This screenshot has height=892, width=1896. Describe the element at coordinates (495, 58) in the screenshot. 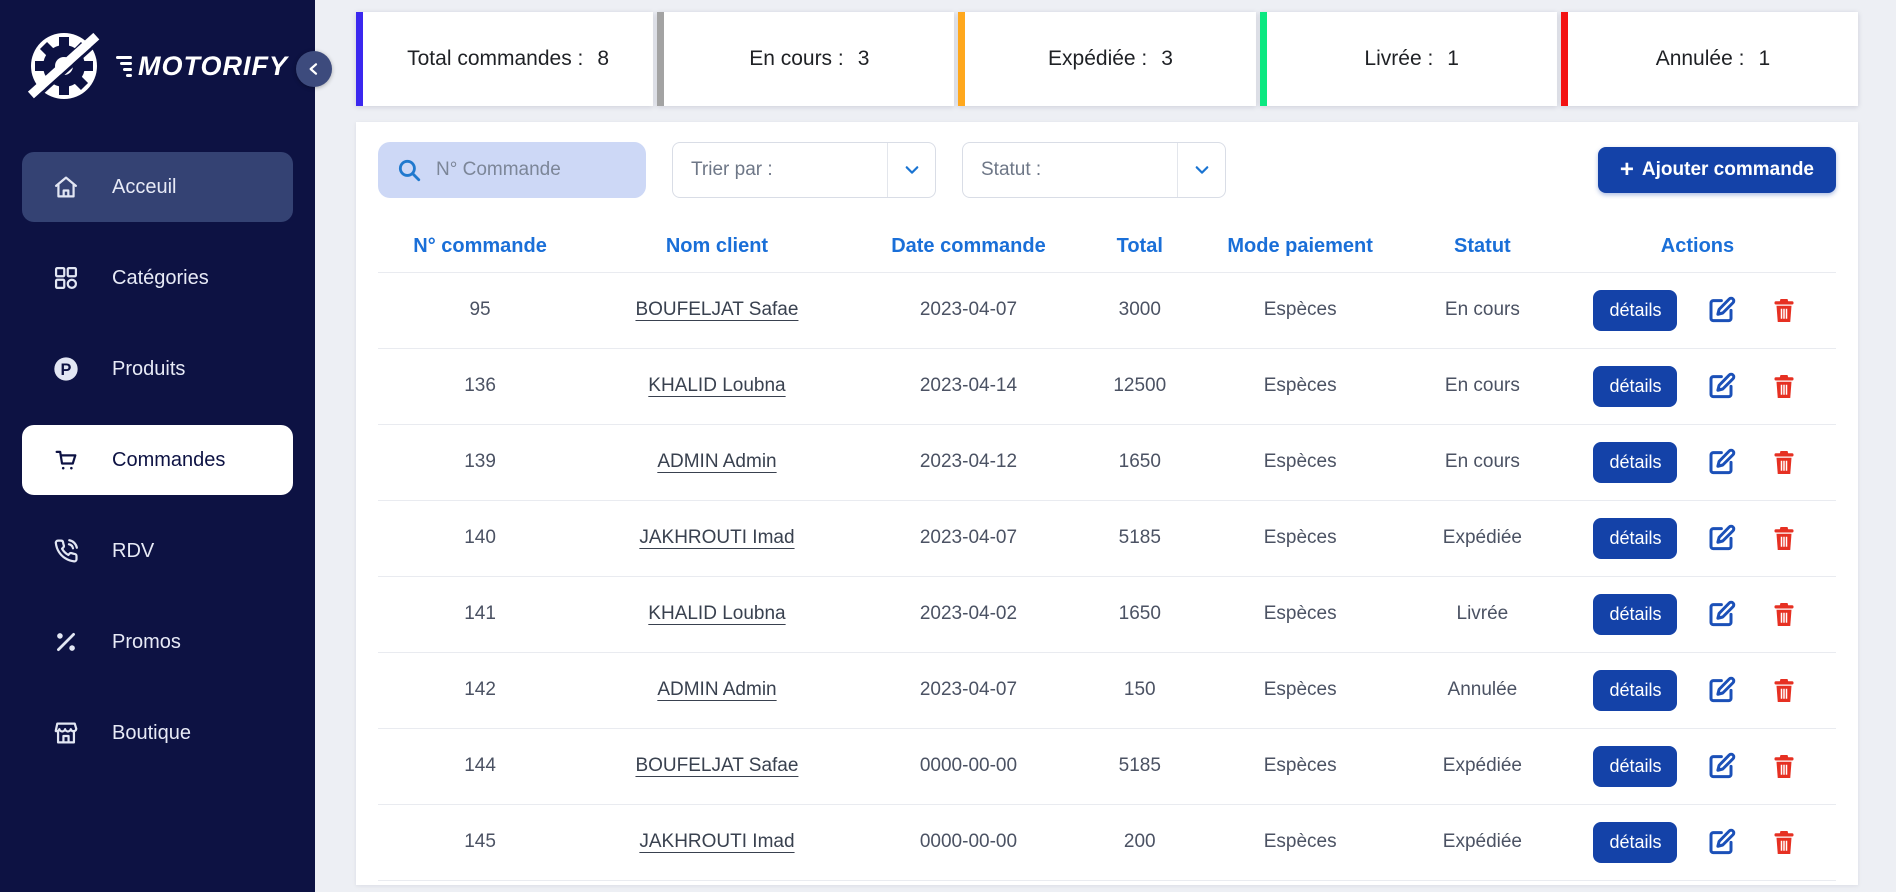

I see `stat-label: Total commandes :` at that location.